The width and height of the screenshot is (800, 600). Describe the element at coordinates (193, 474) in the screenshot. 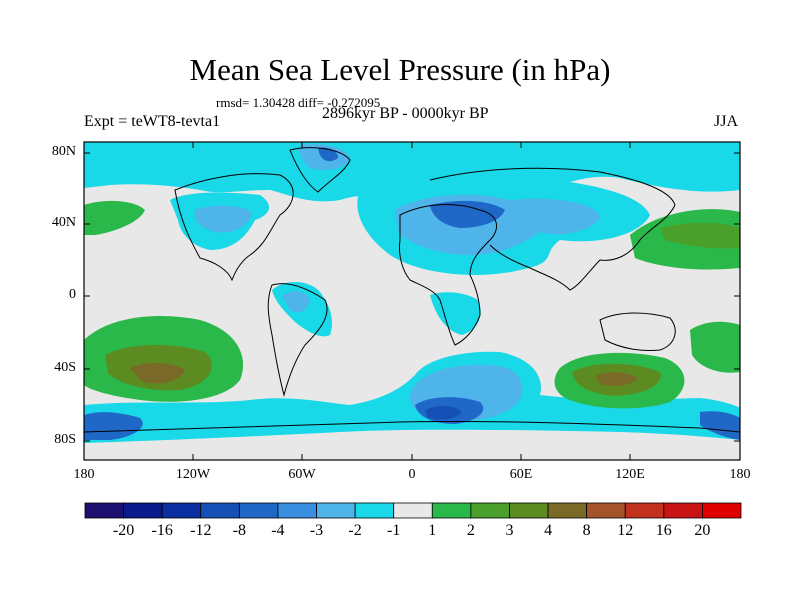

I see `x-tick-120w: 120W` at that location.